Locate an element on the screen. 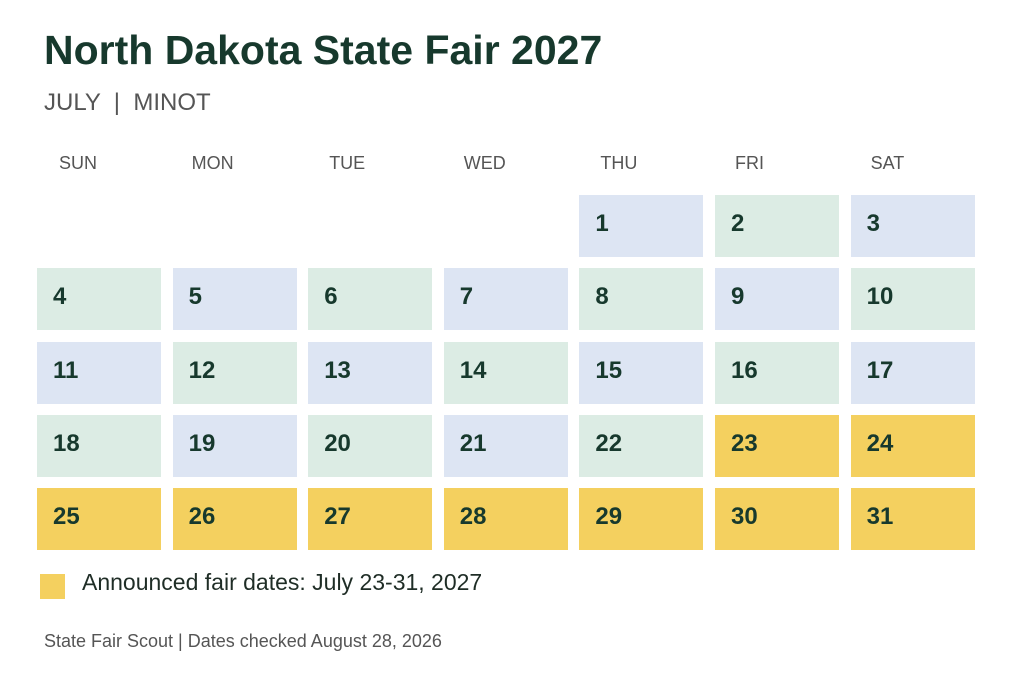  day-cell-21: 21 is located at coordinates (505, 445).